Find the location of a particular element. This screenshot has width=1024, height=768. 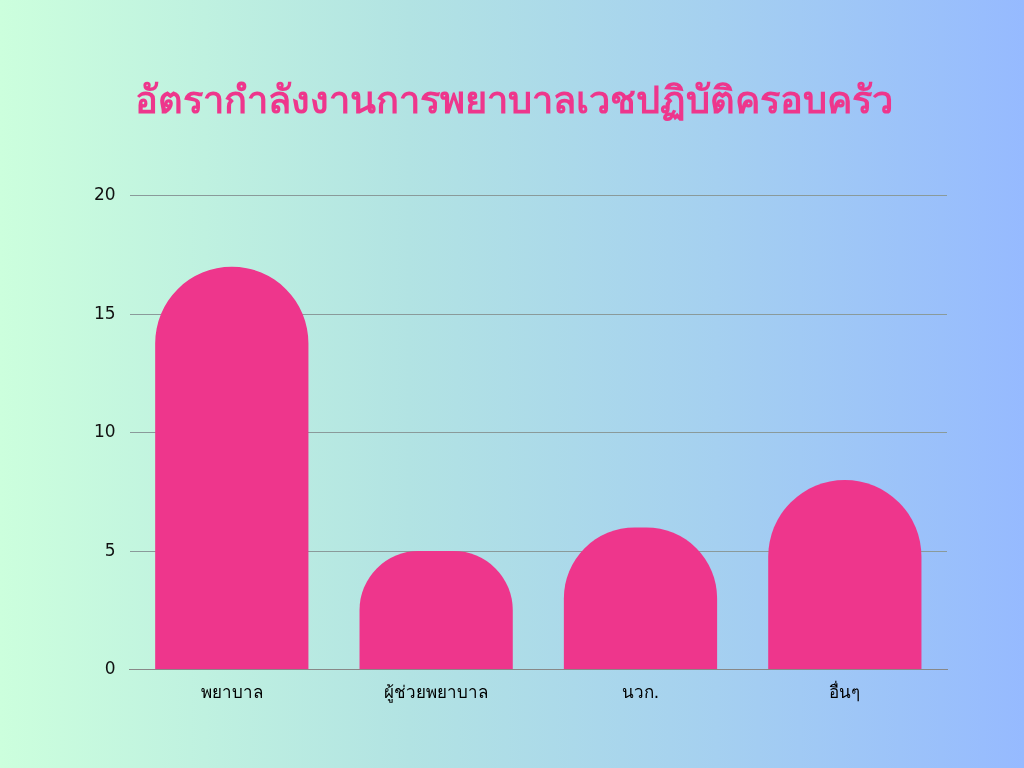

x-tick-label: พยาบาล is located at coordinates (231, 692).